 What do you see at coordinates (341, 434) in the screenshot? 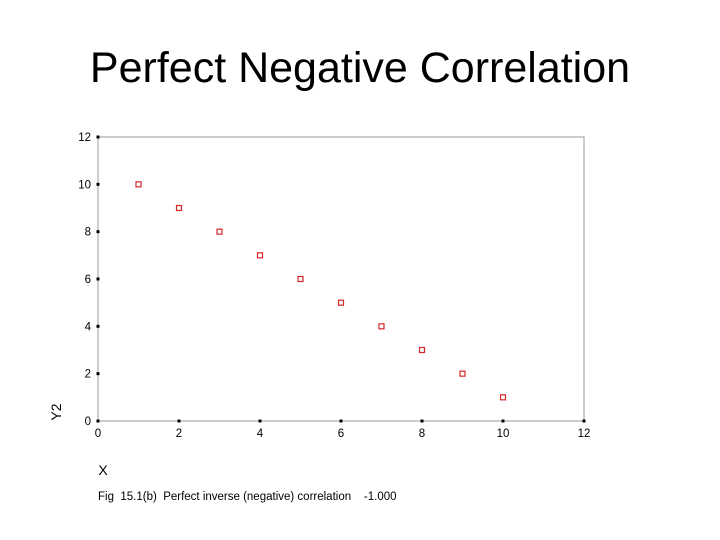
I see `x-tick-label: 6` at bounding box center [341, 434].